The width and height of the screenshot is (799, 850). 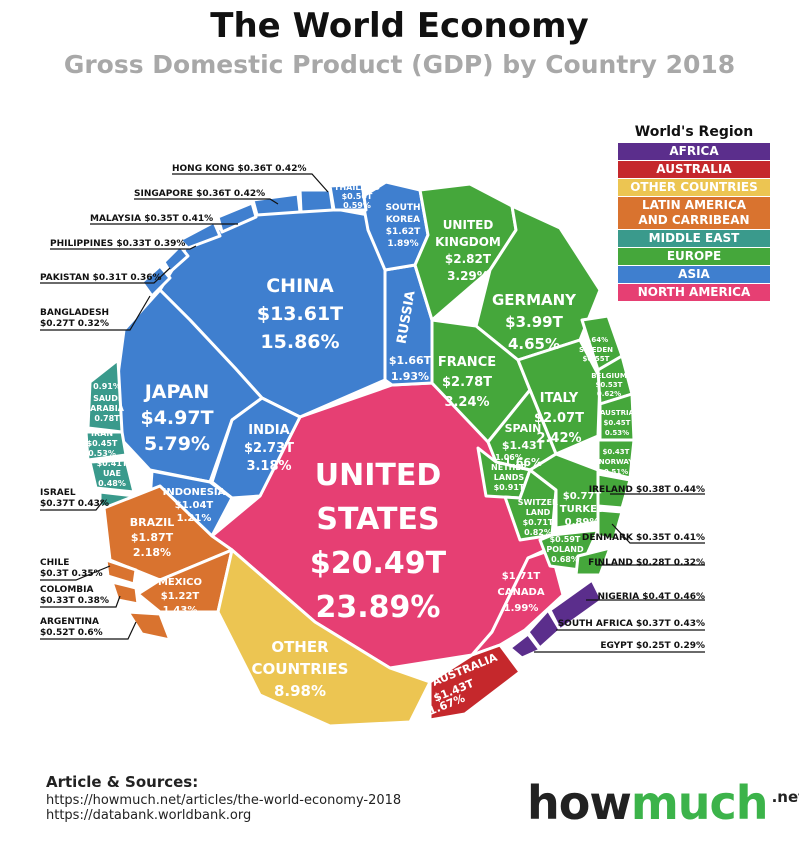 I want to click on label-united-kingdom-name: KINGDOM, so click(x=468, y=242).